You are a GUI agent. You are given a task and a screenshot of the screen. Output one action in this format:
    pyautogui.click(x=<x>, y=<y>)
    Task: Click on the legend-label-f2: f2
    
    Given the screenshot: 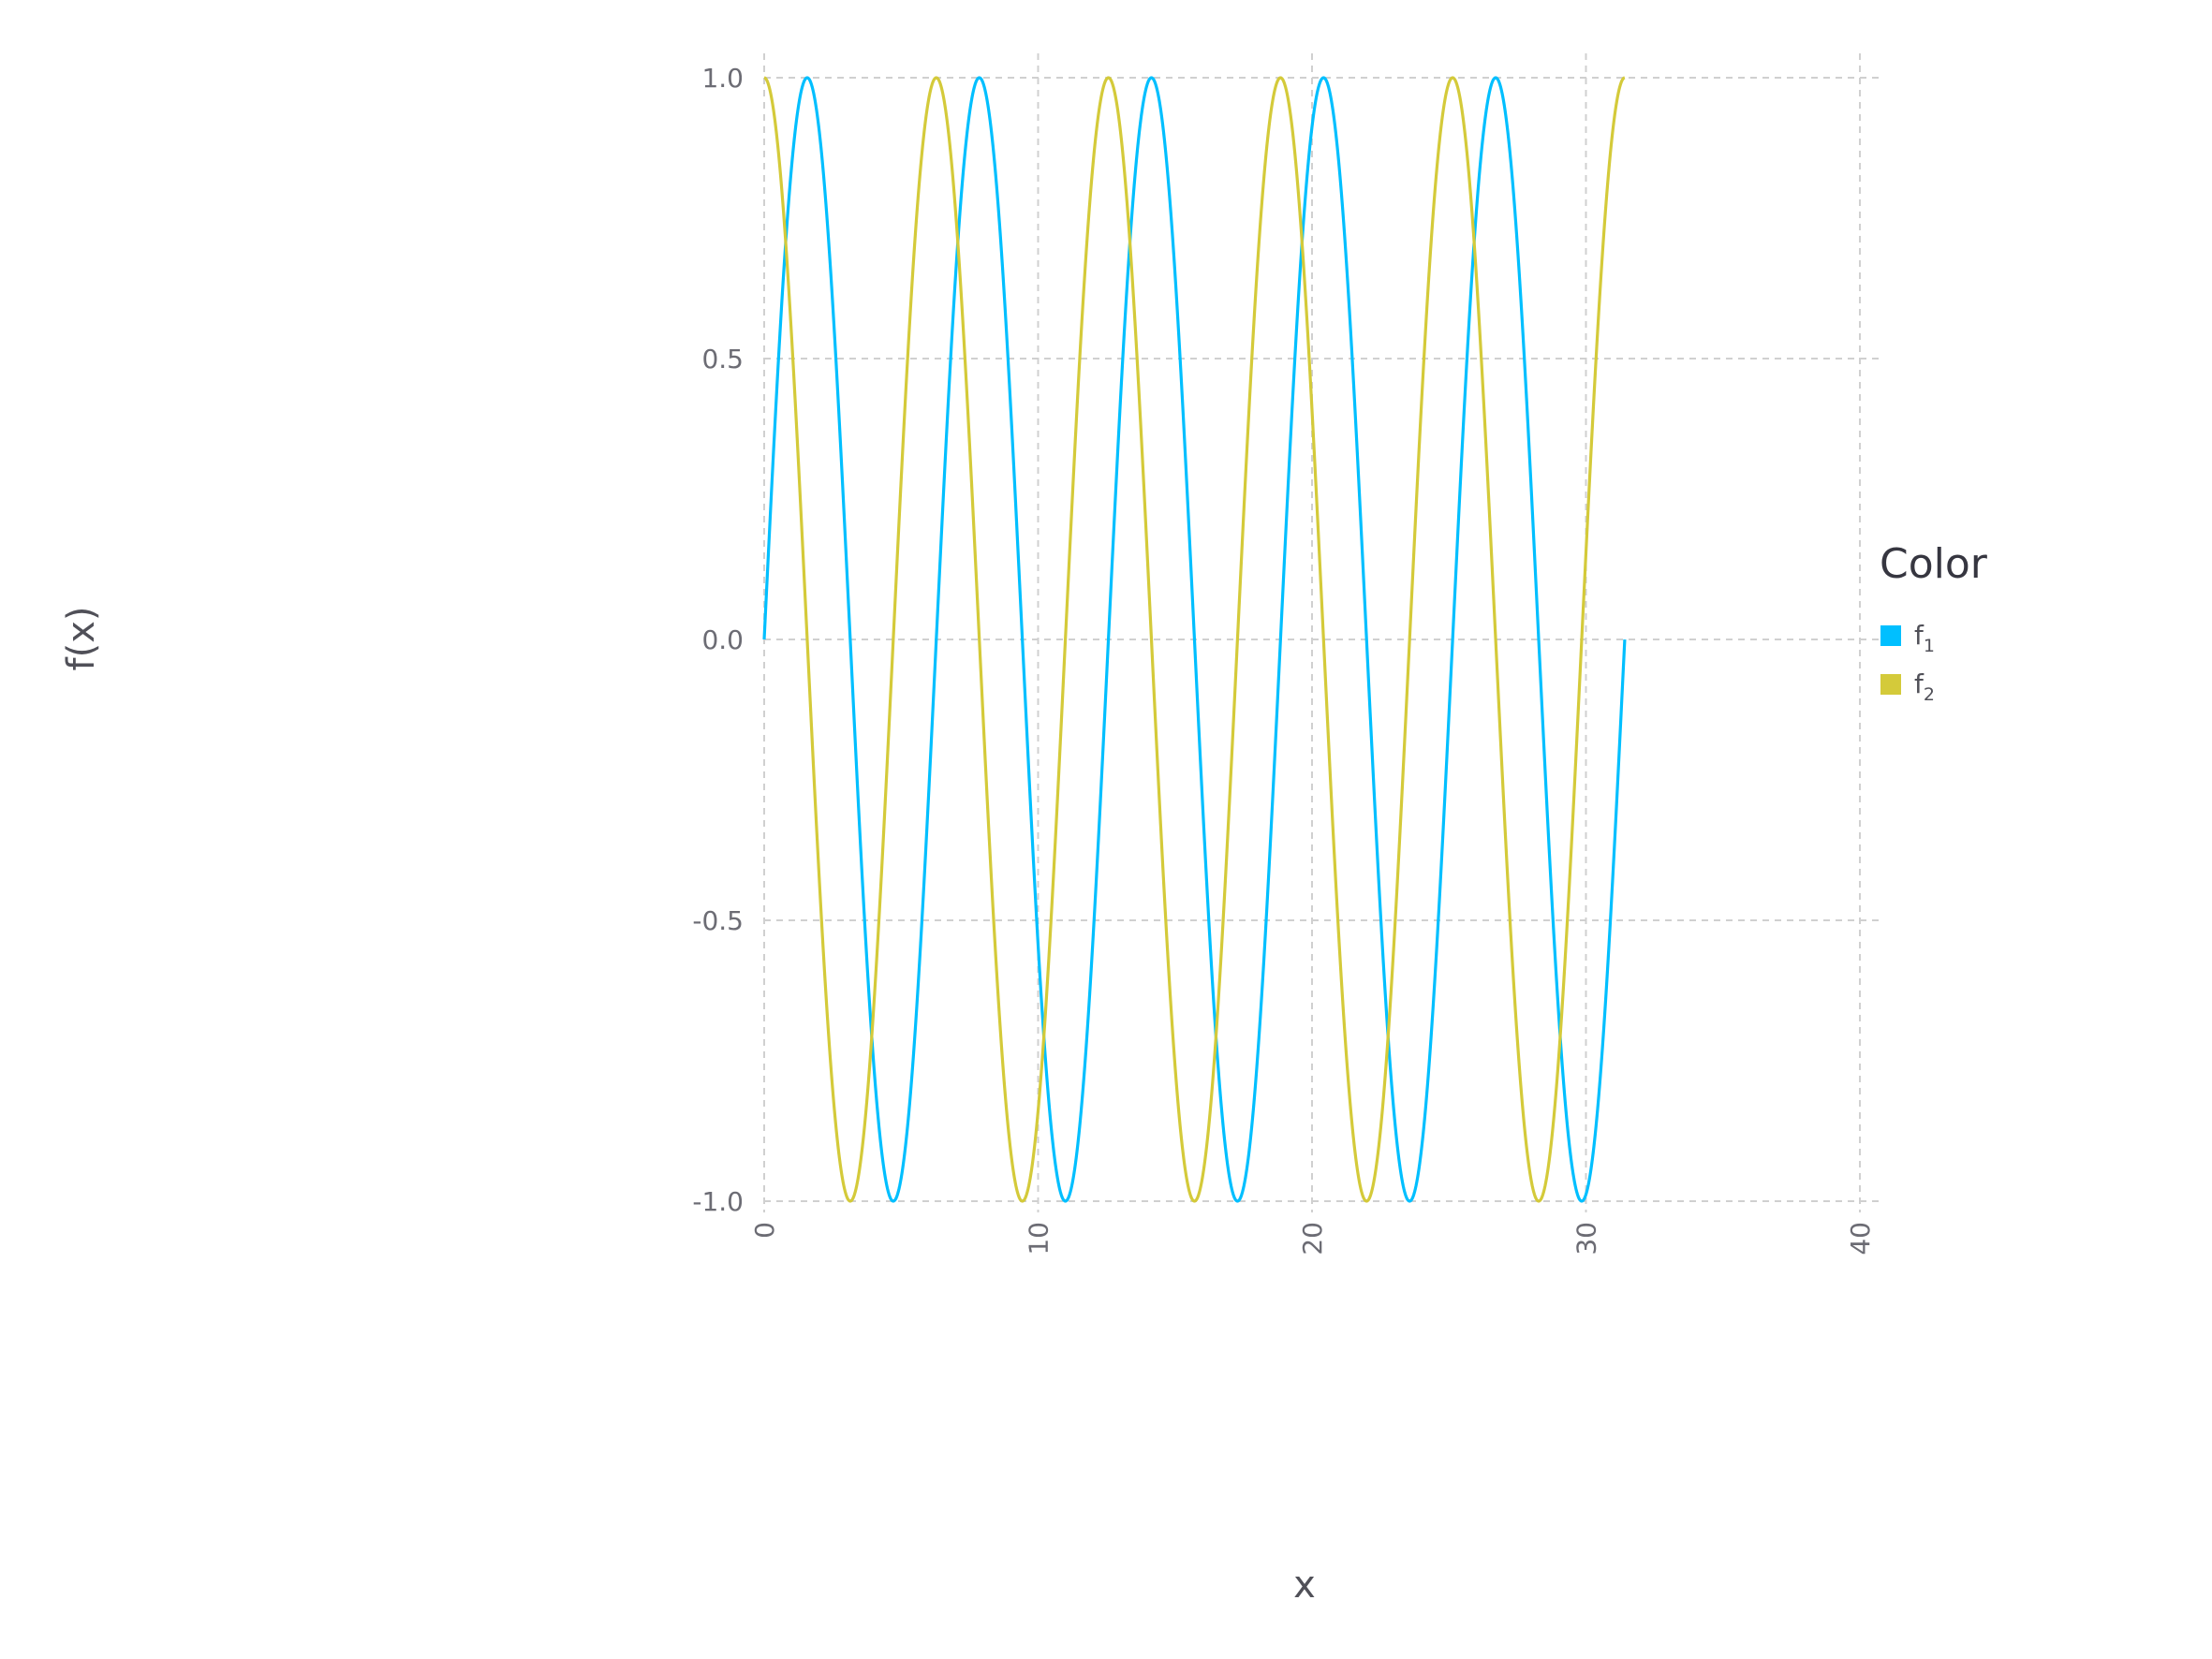 What is the action you would take?
    pyautogui.click(x=1924, y=686)
    